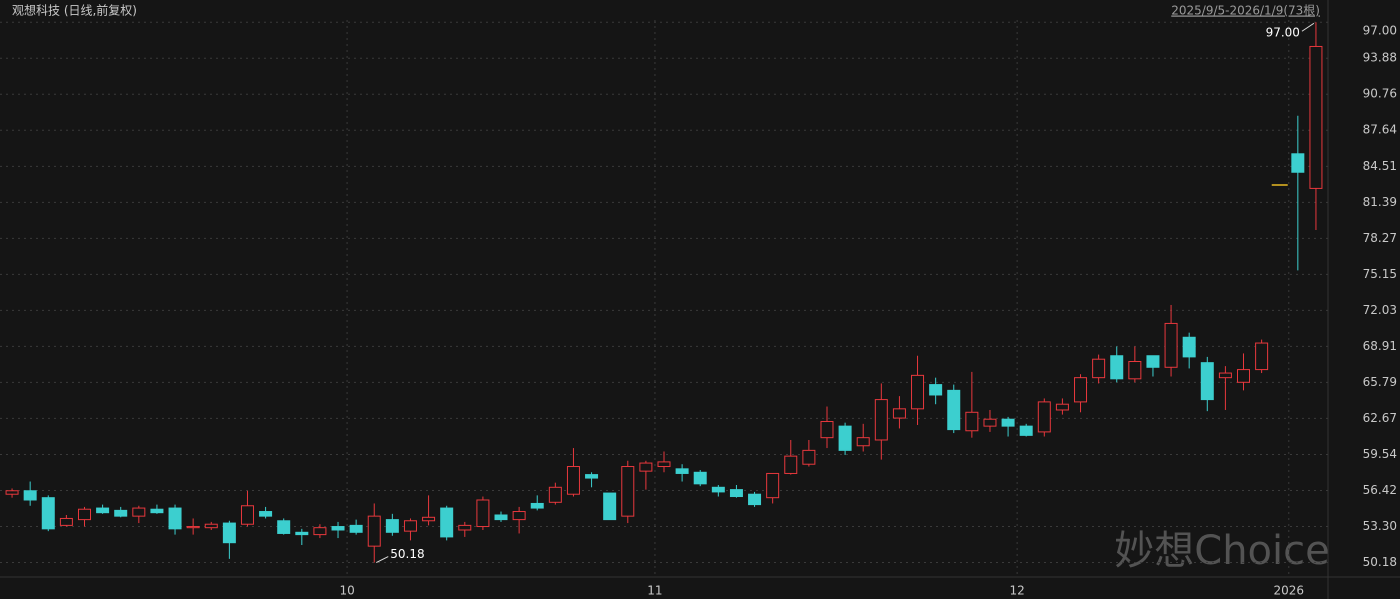 The height and width of the screenshot is (599, 1400). Describe the element at coordinates (1289, 591) in the screenshot. I see `x-tick-label: 2026` at that location.